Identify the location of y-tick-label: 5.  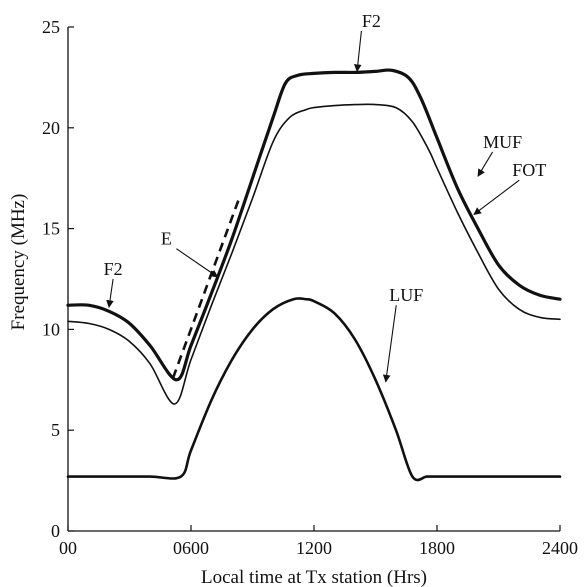
(55, 430).